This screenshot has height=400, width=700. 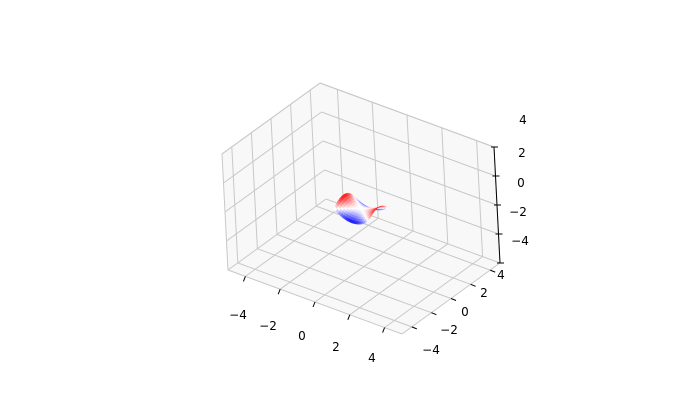 What do you see at coordinates (484, 293) in the screenshot?
I see `y-tick-label-3: 2` at bounding box center [484, 293].